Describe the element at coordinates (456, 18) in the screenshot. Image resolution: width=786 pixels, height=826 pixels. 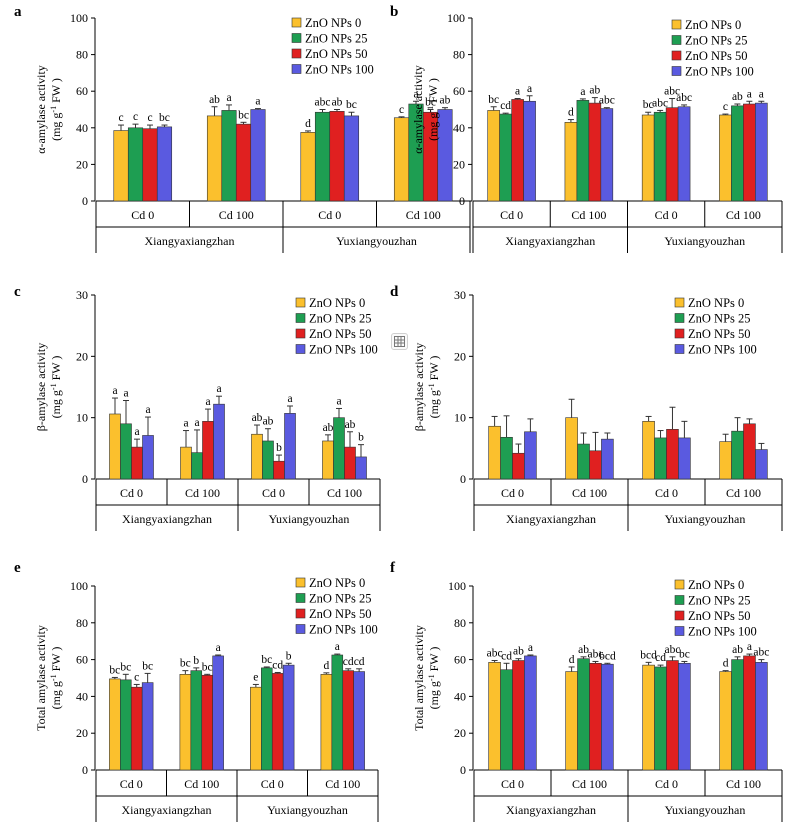
I see `y-tick-label: 100` at that location.